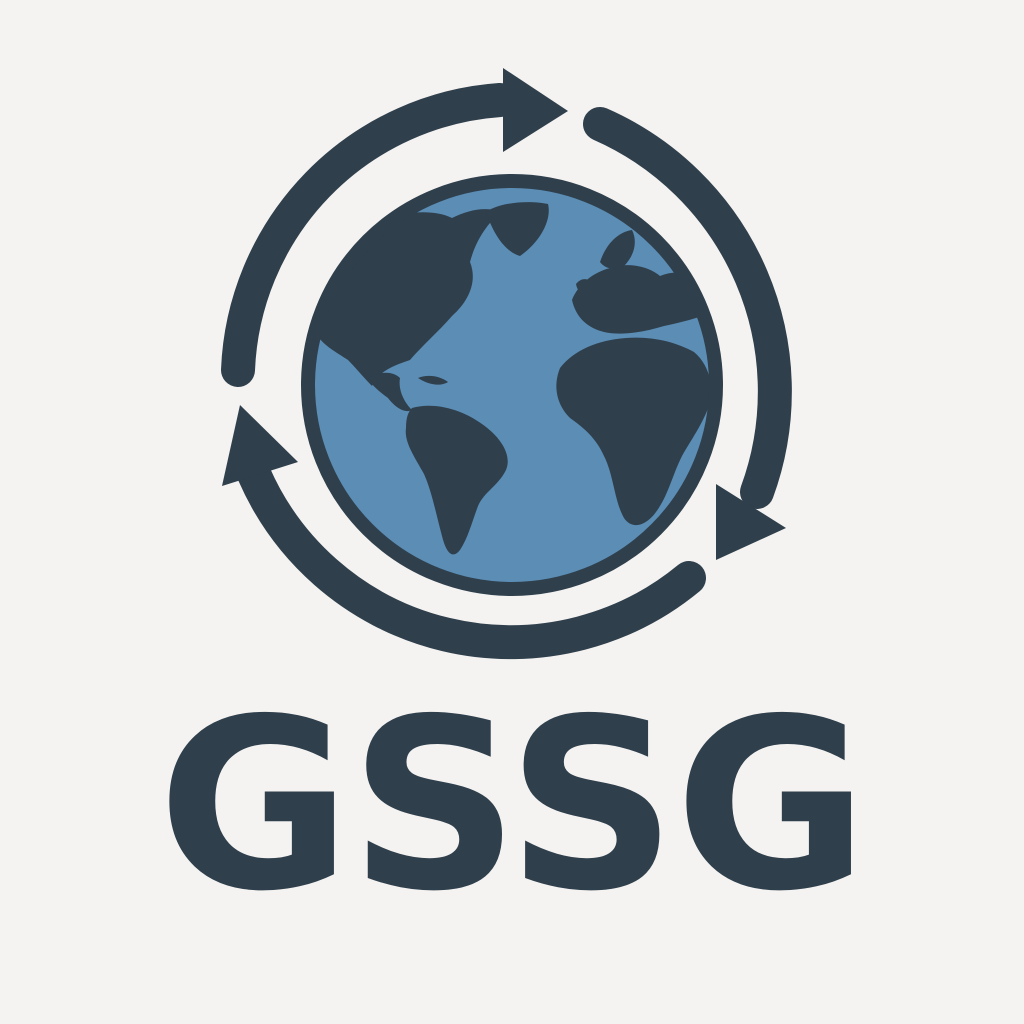 The width and height of the screenshot is (1024, 1024). What do you see at coordinates (751, 522) in the screenshot?
I see `right-arrowhead` at bounding box center [751, 522].